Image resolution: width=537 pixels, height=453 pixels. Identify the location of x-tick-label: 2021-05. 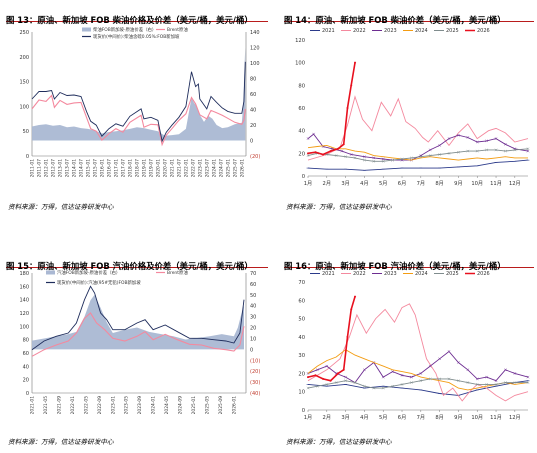
(46, 405).